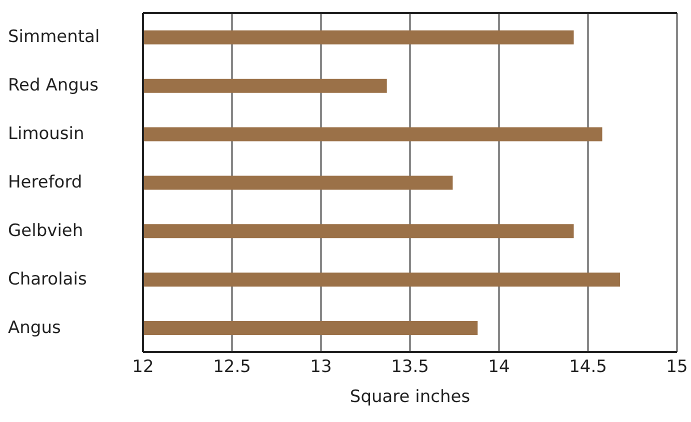  I want to click on y-tick-label: Charolais, so click(47, 279).